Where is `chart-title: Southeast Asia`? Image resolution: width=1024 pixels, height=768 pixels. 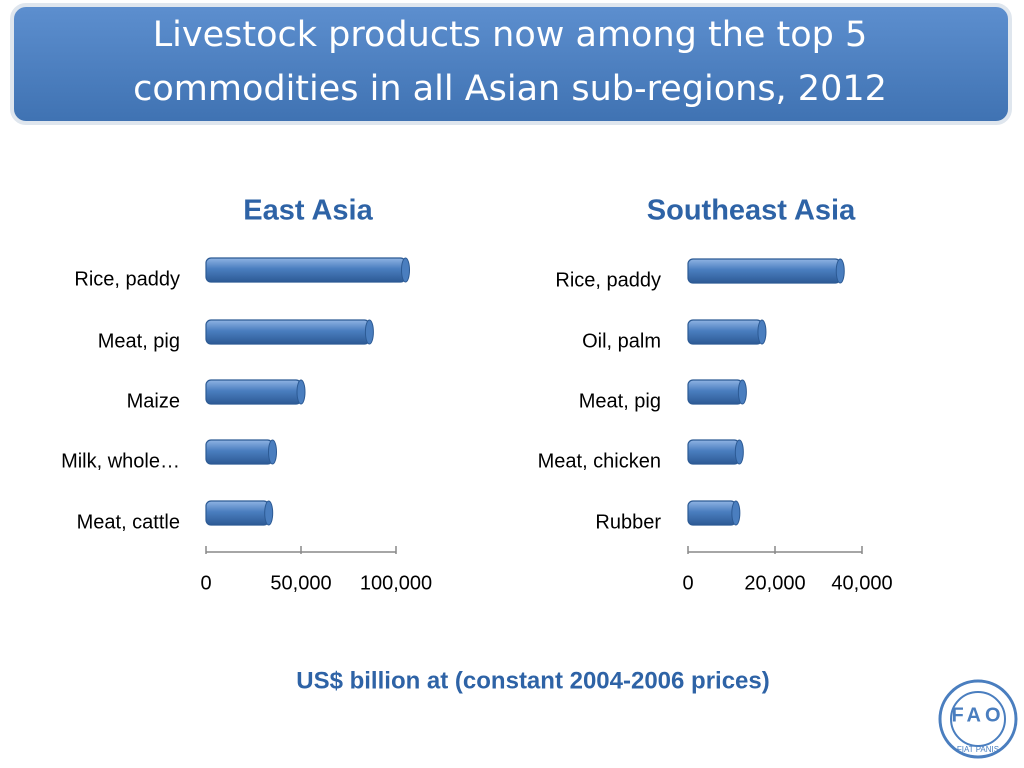 chart-title: Southeast Asia is located at coordinates (751, 211).